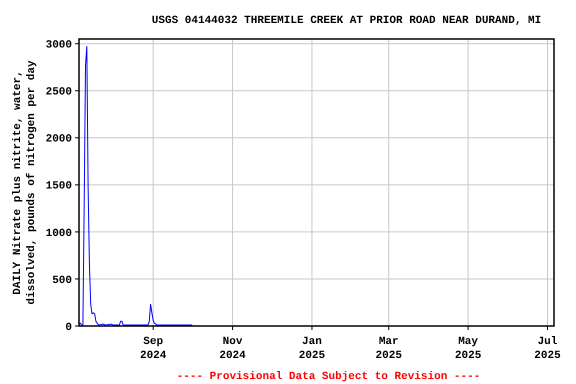  What do you see at coordinates (68, 328) in the screenshot?
I see `y-tick-label: 0` at bounding box center [68, 328].